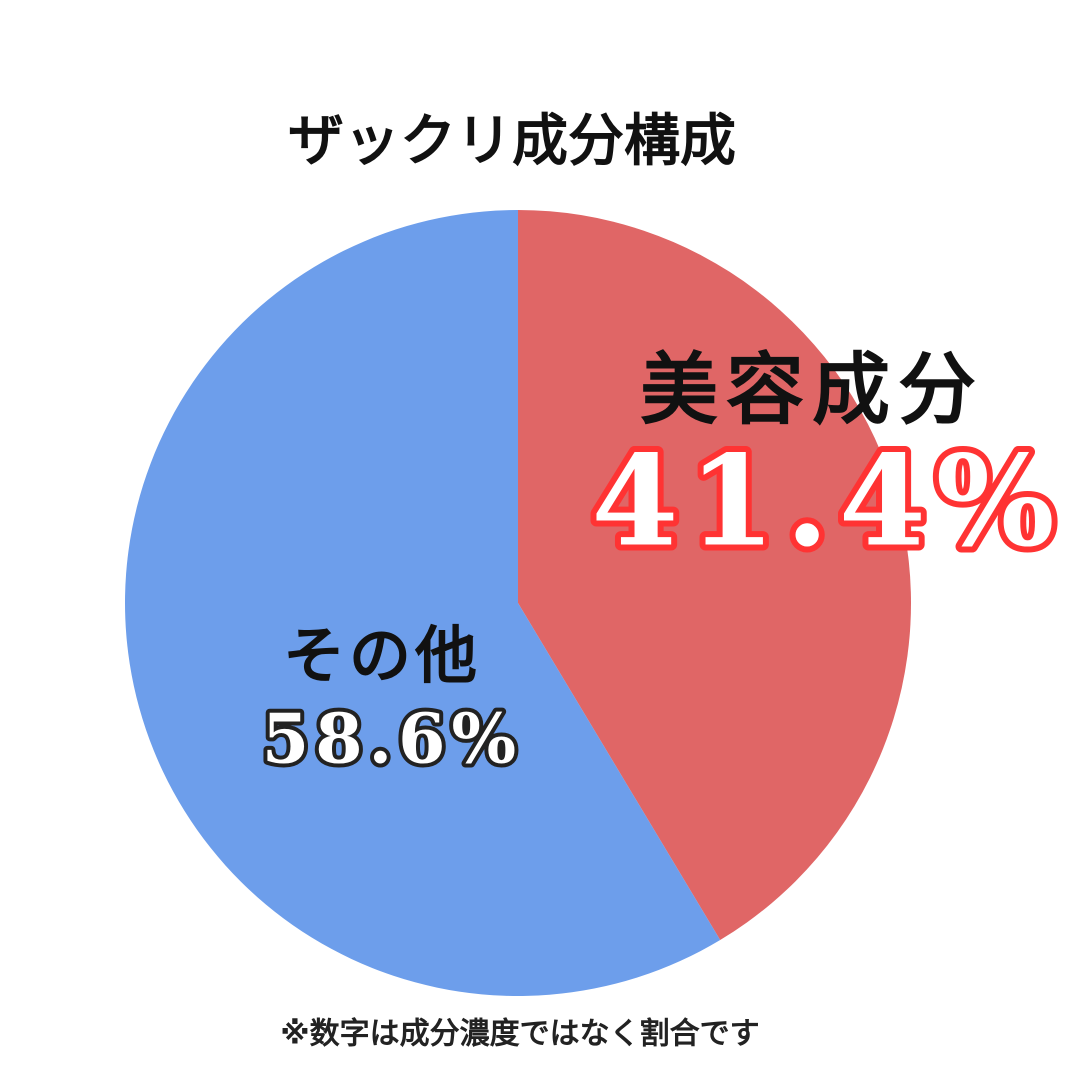 The height and width of the screenshot is (1080, 1080). I want to click on value-label: 58.6%, so click(392, 740).